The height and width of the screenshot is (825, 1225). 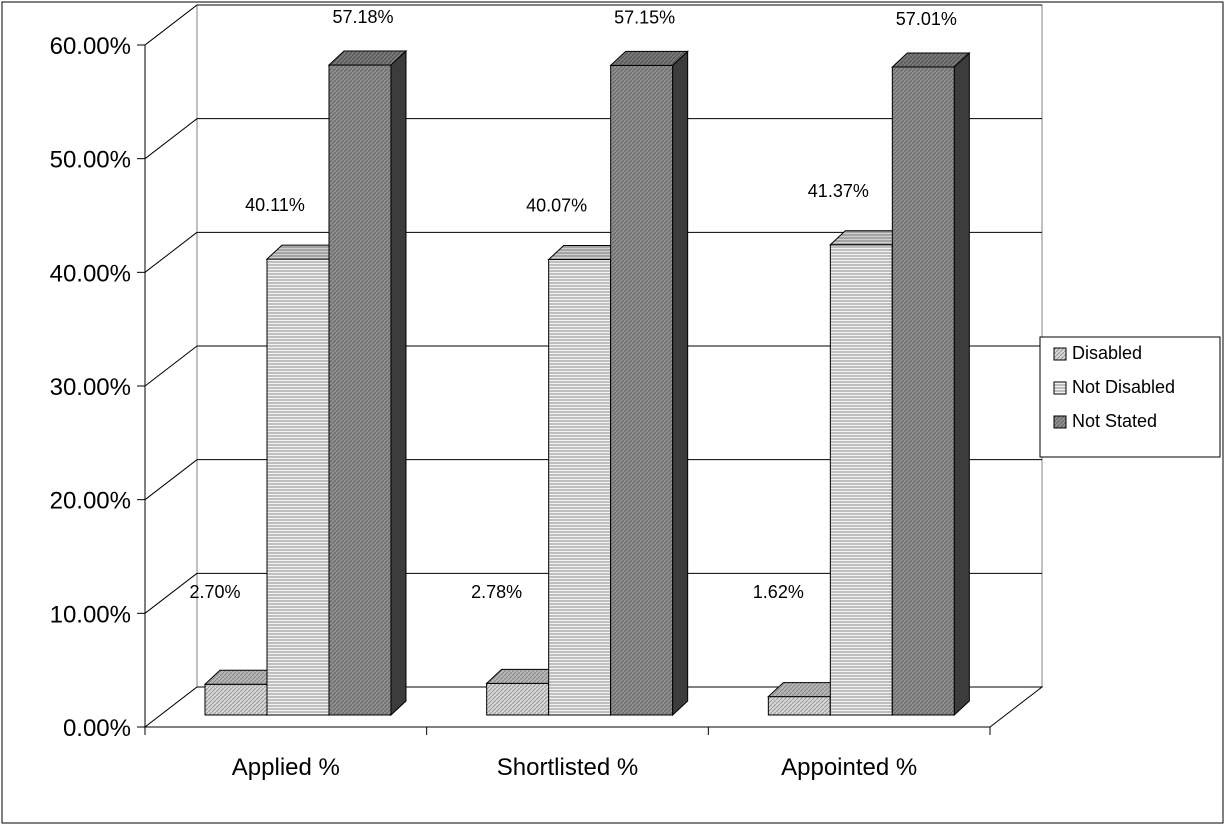 I want to click on data-label: 1.62%, so click(x=778, y=592).